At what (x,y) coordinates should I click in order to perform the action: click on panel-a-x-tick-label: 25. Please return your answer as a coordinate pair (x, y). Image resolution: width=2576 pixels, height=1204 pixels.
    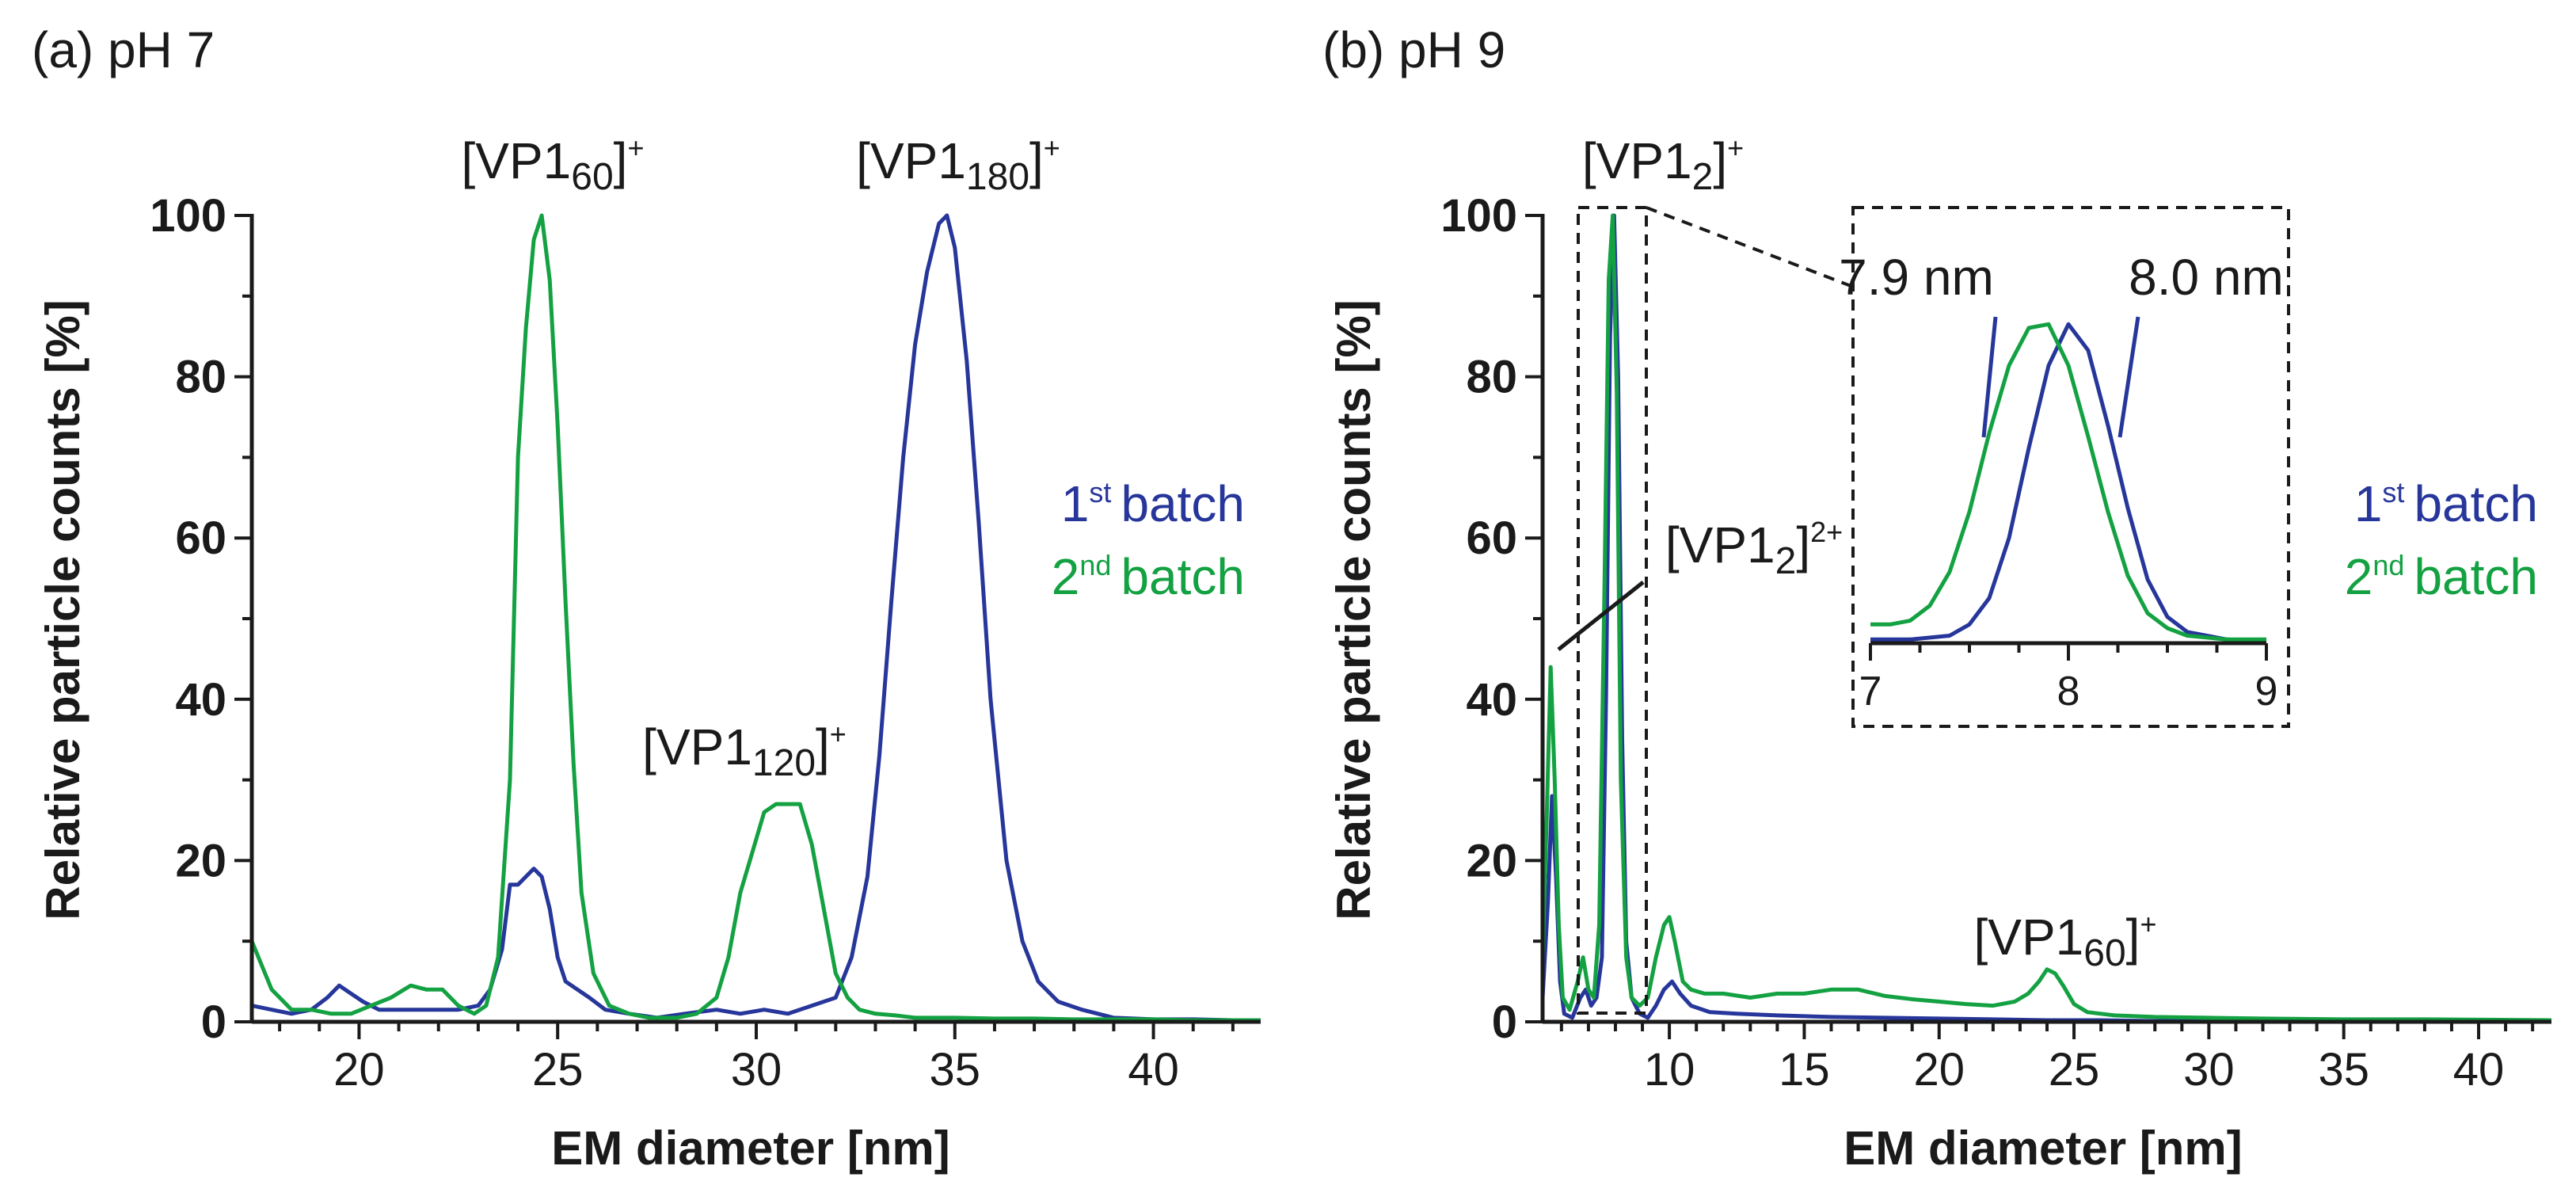
    Looking at the image, I should click on (558, 1069).